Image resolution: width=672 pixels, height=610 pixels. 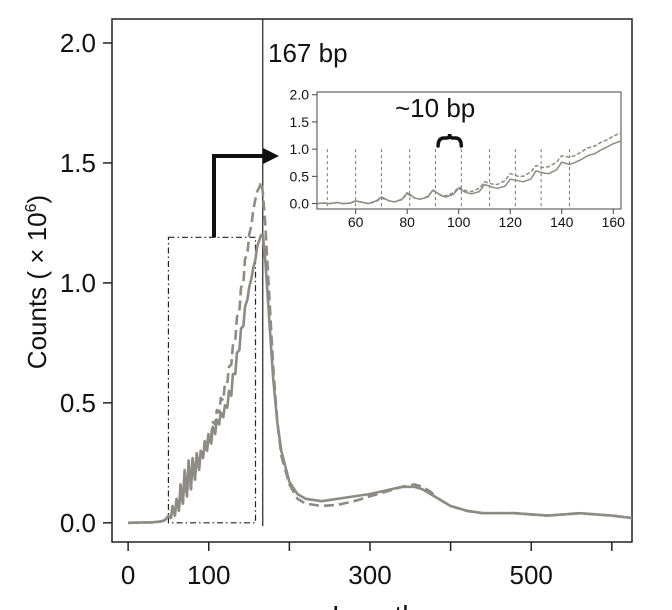 I want to click on inset-y-tick-label: 0.0, so click(x=300, y=204).